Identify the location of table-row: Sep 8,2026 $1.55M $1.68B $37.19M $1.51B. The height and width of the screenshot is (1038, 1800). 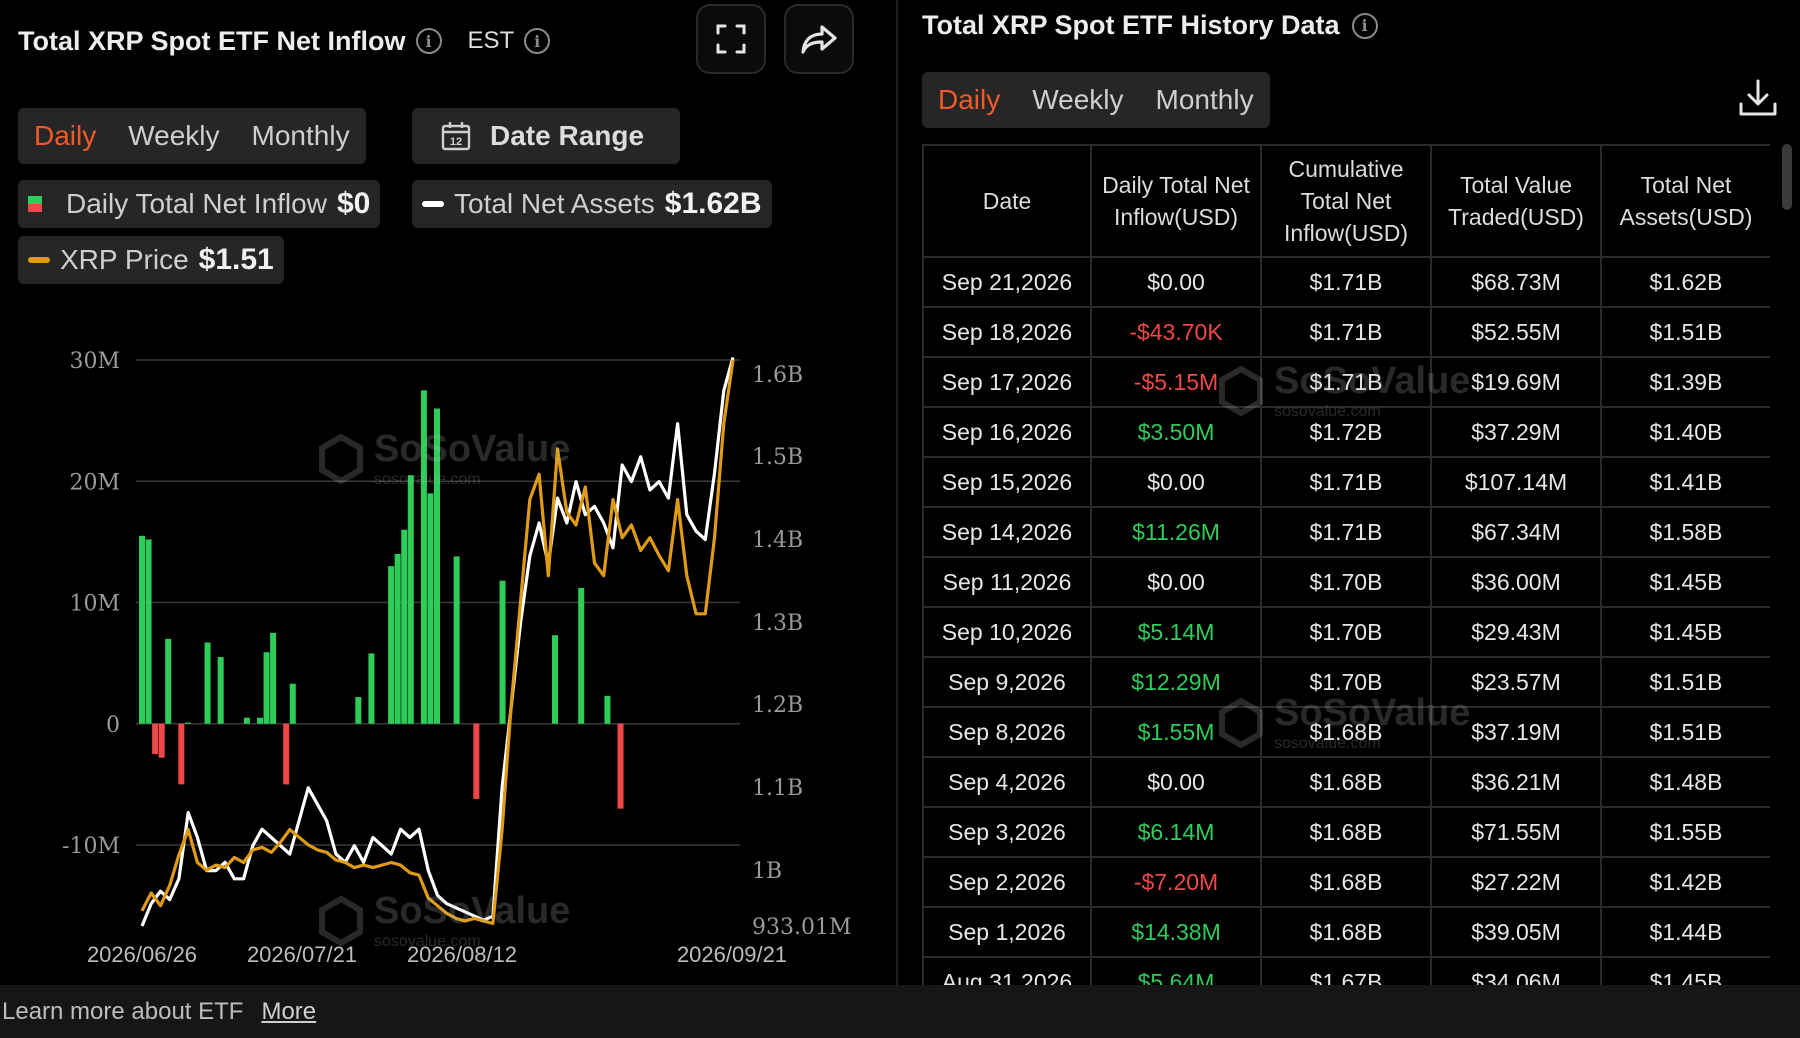
(1346, 732).